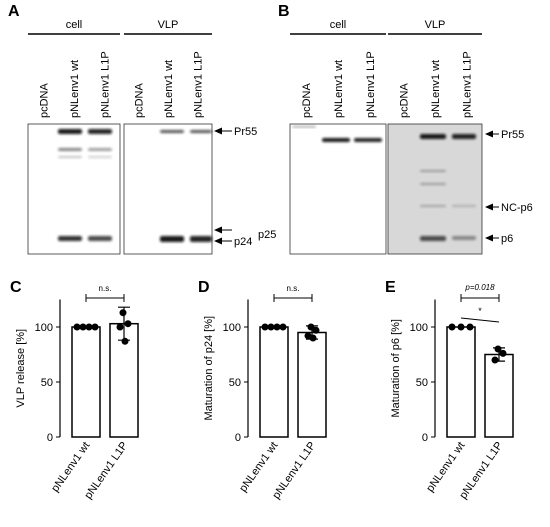 The image size is (550, 527). What do you see at coordinates (479, 287) in the screenshot?
I see `annotation: p=0.018` at bounding box center [479, 287].